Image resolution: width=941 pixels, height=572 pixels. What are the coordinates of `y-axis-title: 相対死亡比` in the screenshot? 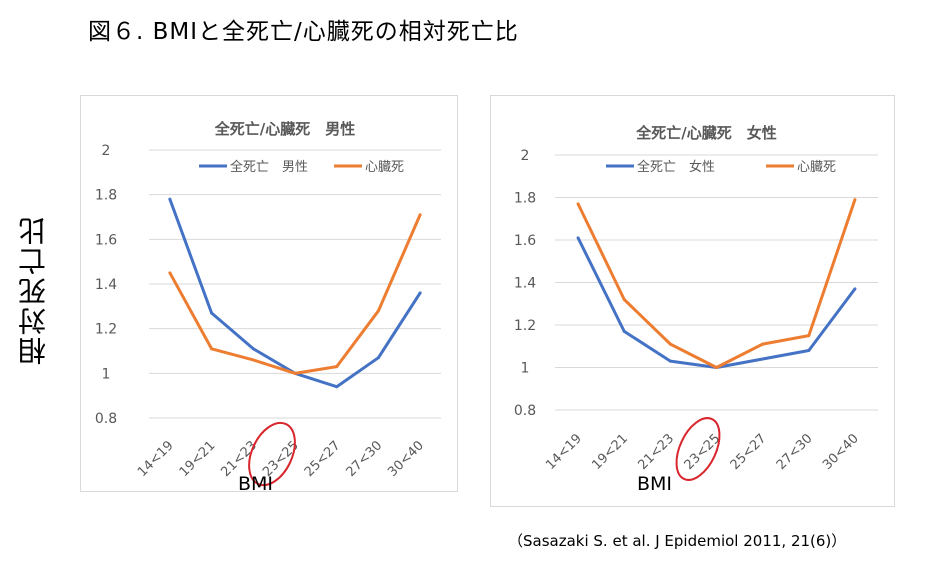 It's located at (33, 290).